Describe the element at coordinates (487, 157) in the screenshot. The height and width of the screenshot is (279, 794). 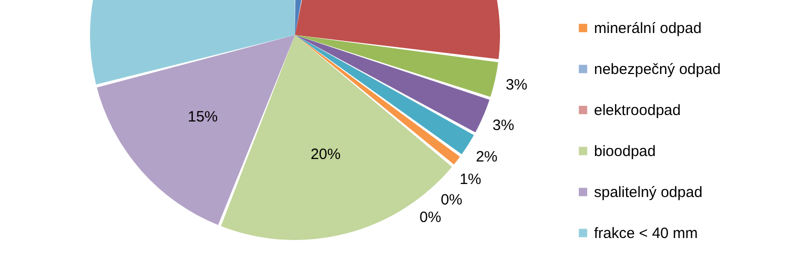
I see `data-label: 2%` at that location.